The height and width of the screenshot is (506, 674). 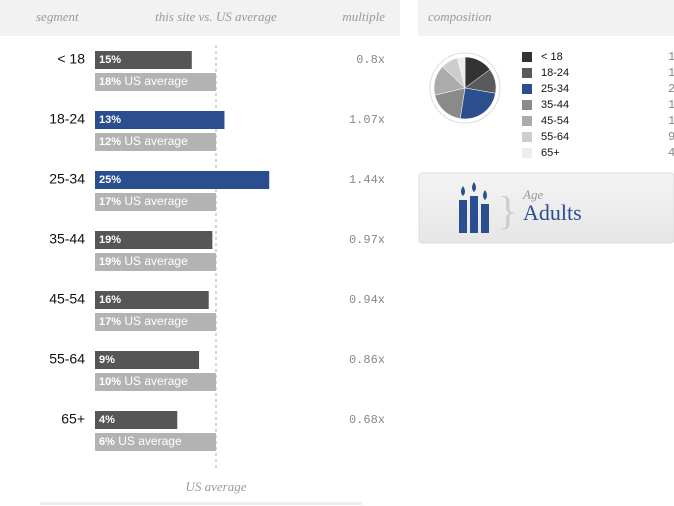 What do you see at coordinates (110, 142) in the screenshot?
I see `us-value: 12%` at bounding box center [110, 142].